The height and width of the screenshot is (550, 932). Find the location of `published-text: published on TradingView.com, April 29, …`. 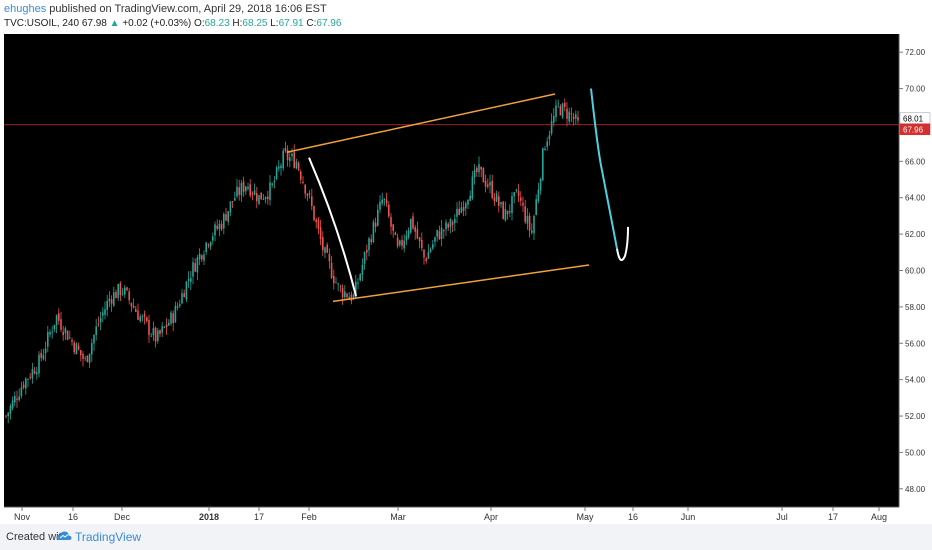

published-text: published on TradingView.com, April 29, … is located at coordinates (188, 9).